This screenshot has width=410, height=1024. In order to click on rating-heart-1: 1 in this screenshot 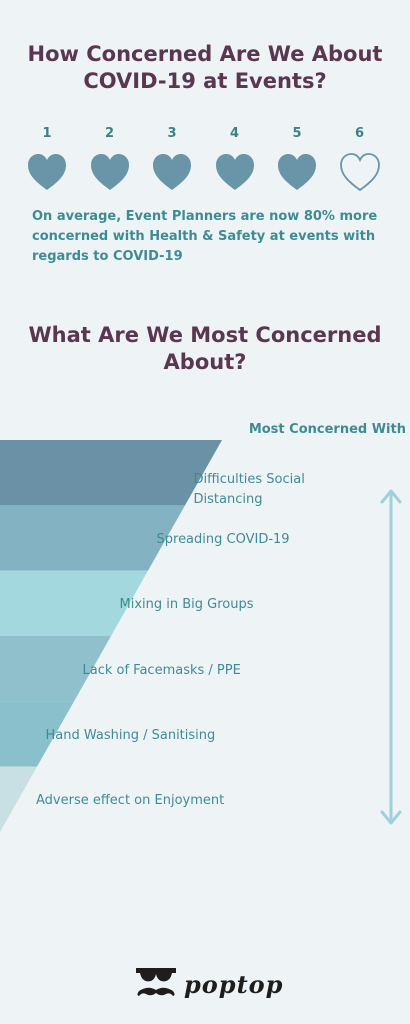, I will do `click(47, 158)`.